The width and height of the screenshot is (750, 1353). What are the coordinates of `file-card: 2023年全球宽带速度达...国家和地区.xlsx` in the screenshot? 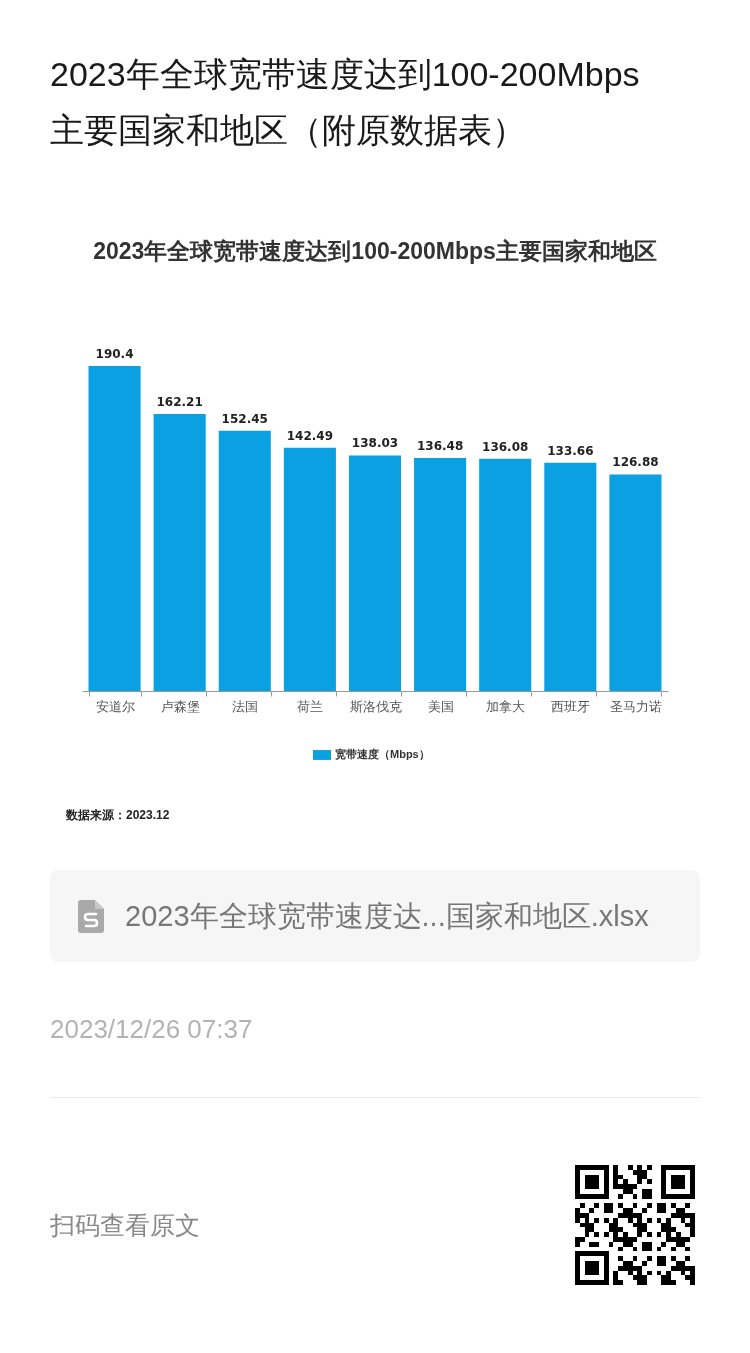 It's located at (375, 916).